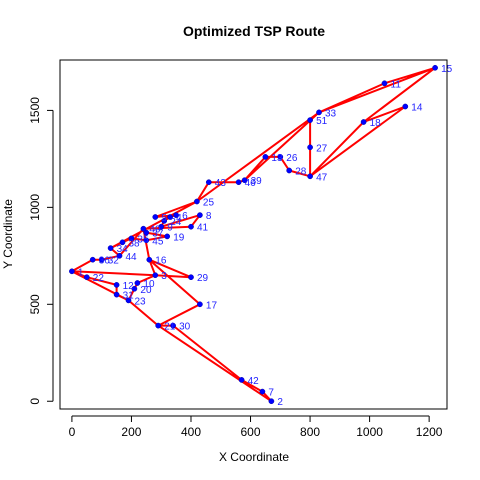 The image size is (480, 480). I want to click on city-label-44: 44, so click(132, 257).